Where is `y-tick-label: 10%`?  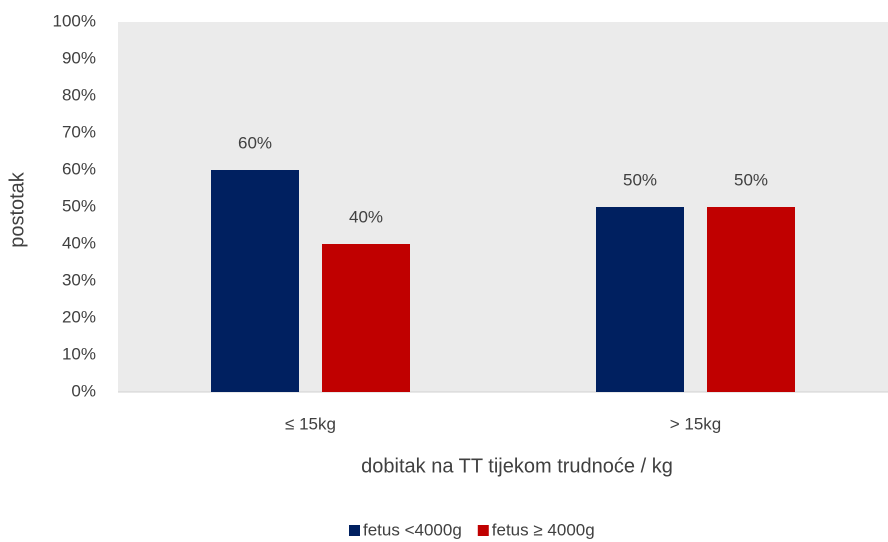 y-tick-label: 10% is located at coordinates (79, 353).